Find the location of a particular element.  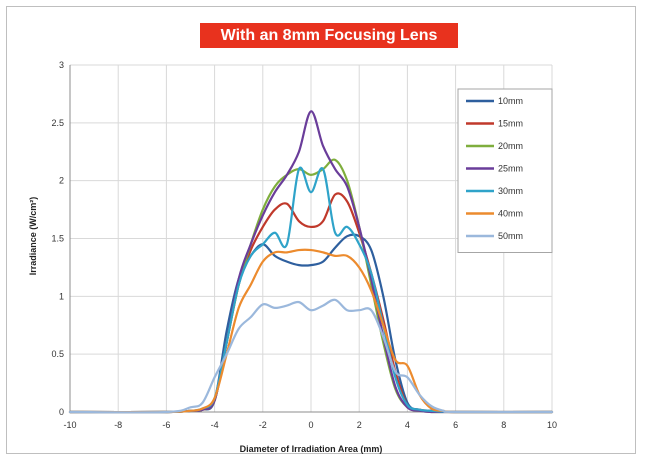

legend-label-50mm: 50mm is located at coordinates (510, 236).